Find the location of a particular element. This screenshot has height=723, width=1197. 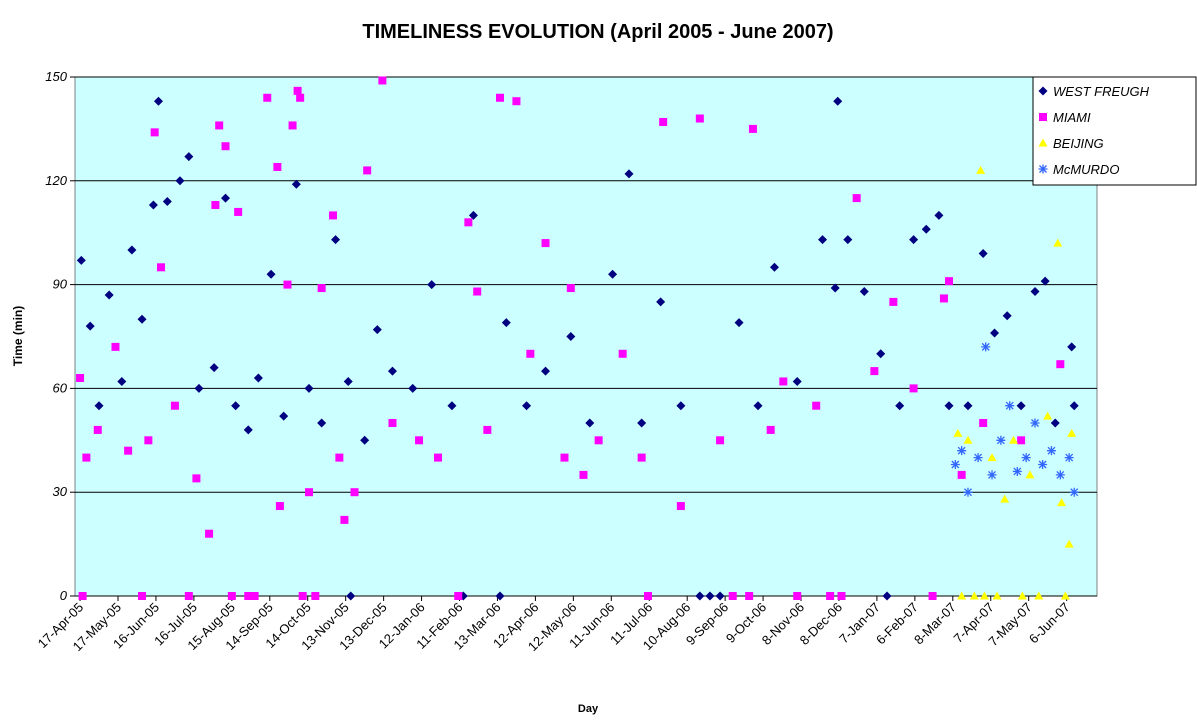

x-tick-label: 6-Jun-07 is located at coordinates (1049, 623).